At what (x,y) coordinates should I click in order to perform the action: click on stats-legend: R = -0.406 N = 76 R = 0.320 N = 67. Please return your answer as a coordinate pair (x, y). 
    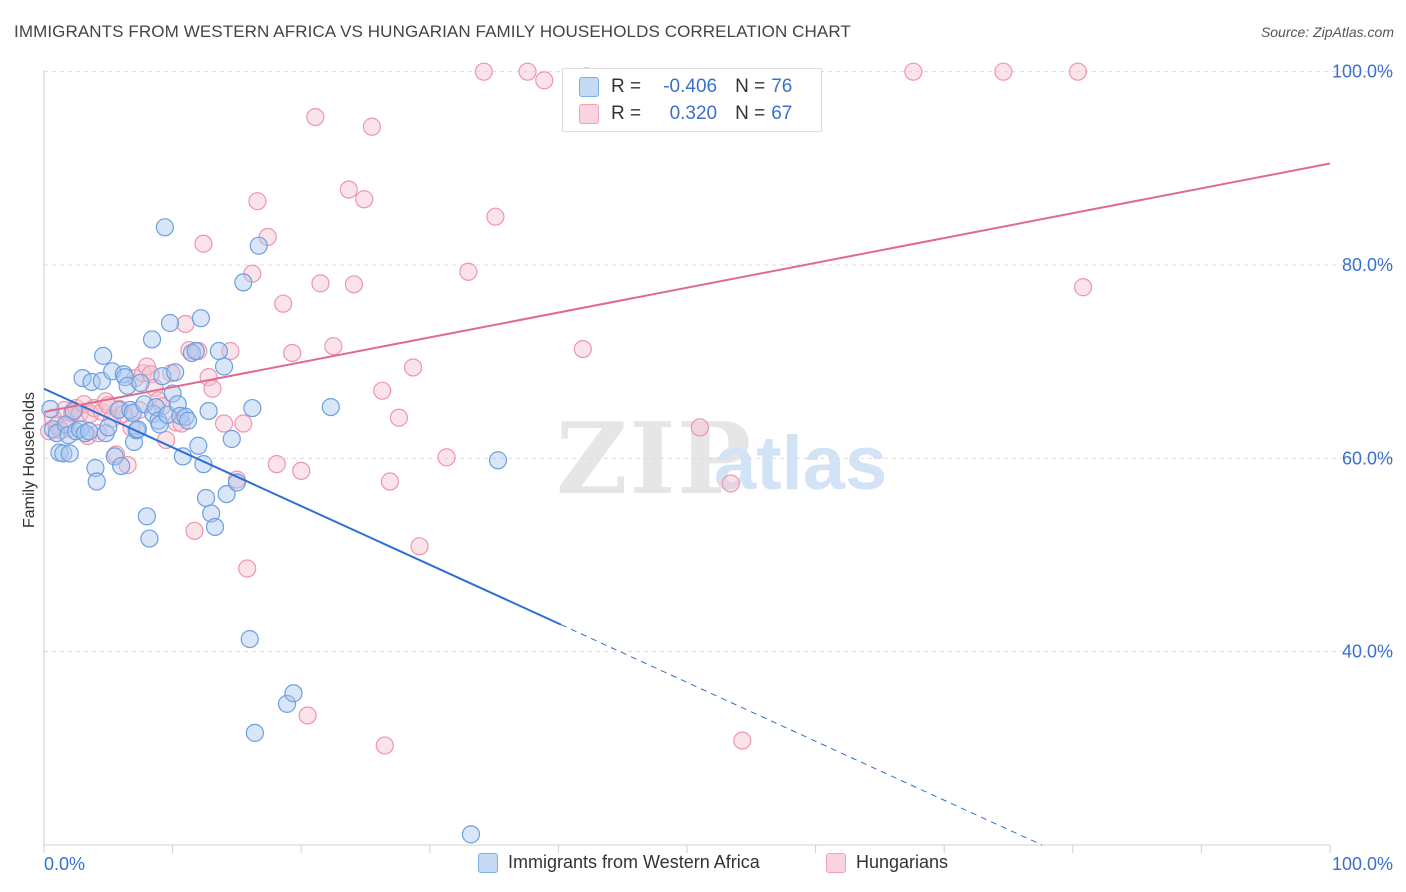
    Looking at the image, I should click on (692, 100).